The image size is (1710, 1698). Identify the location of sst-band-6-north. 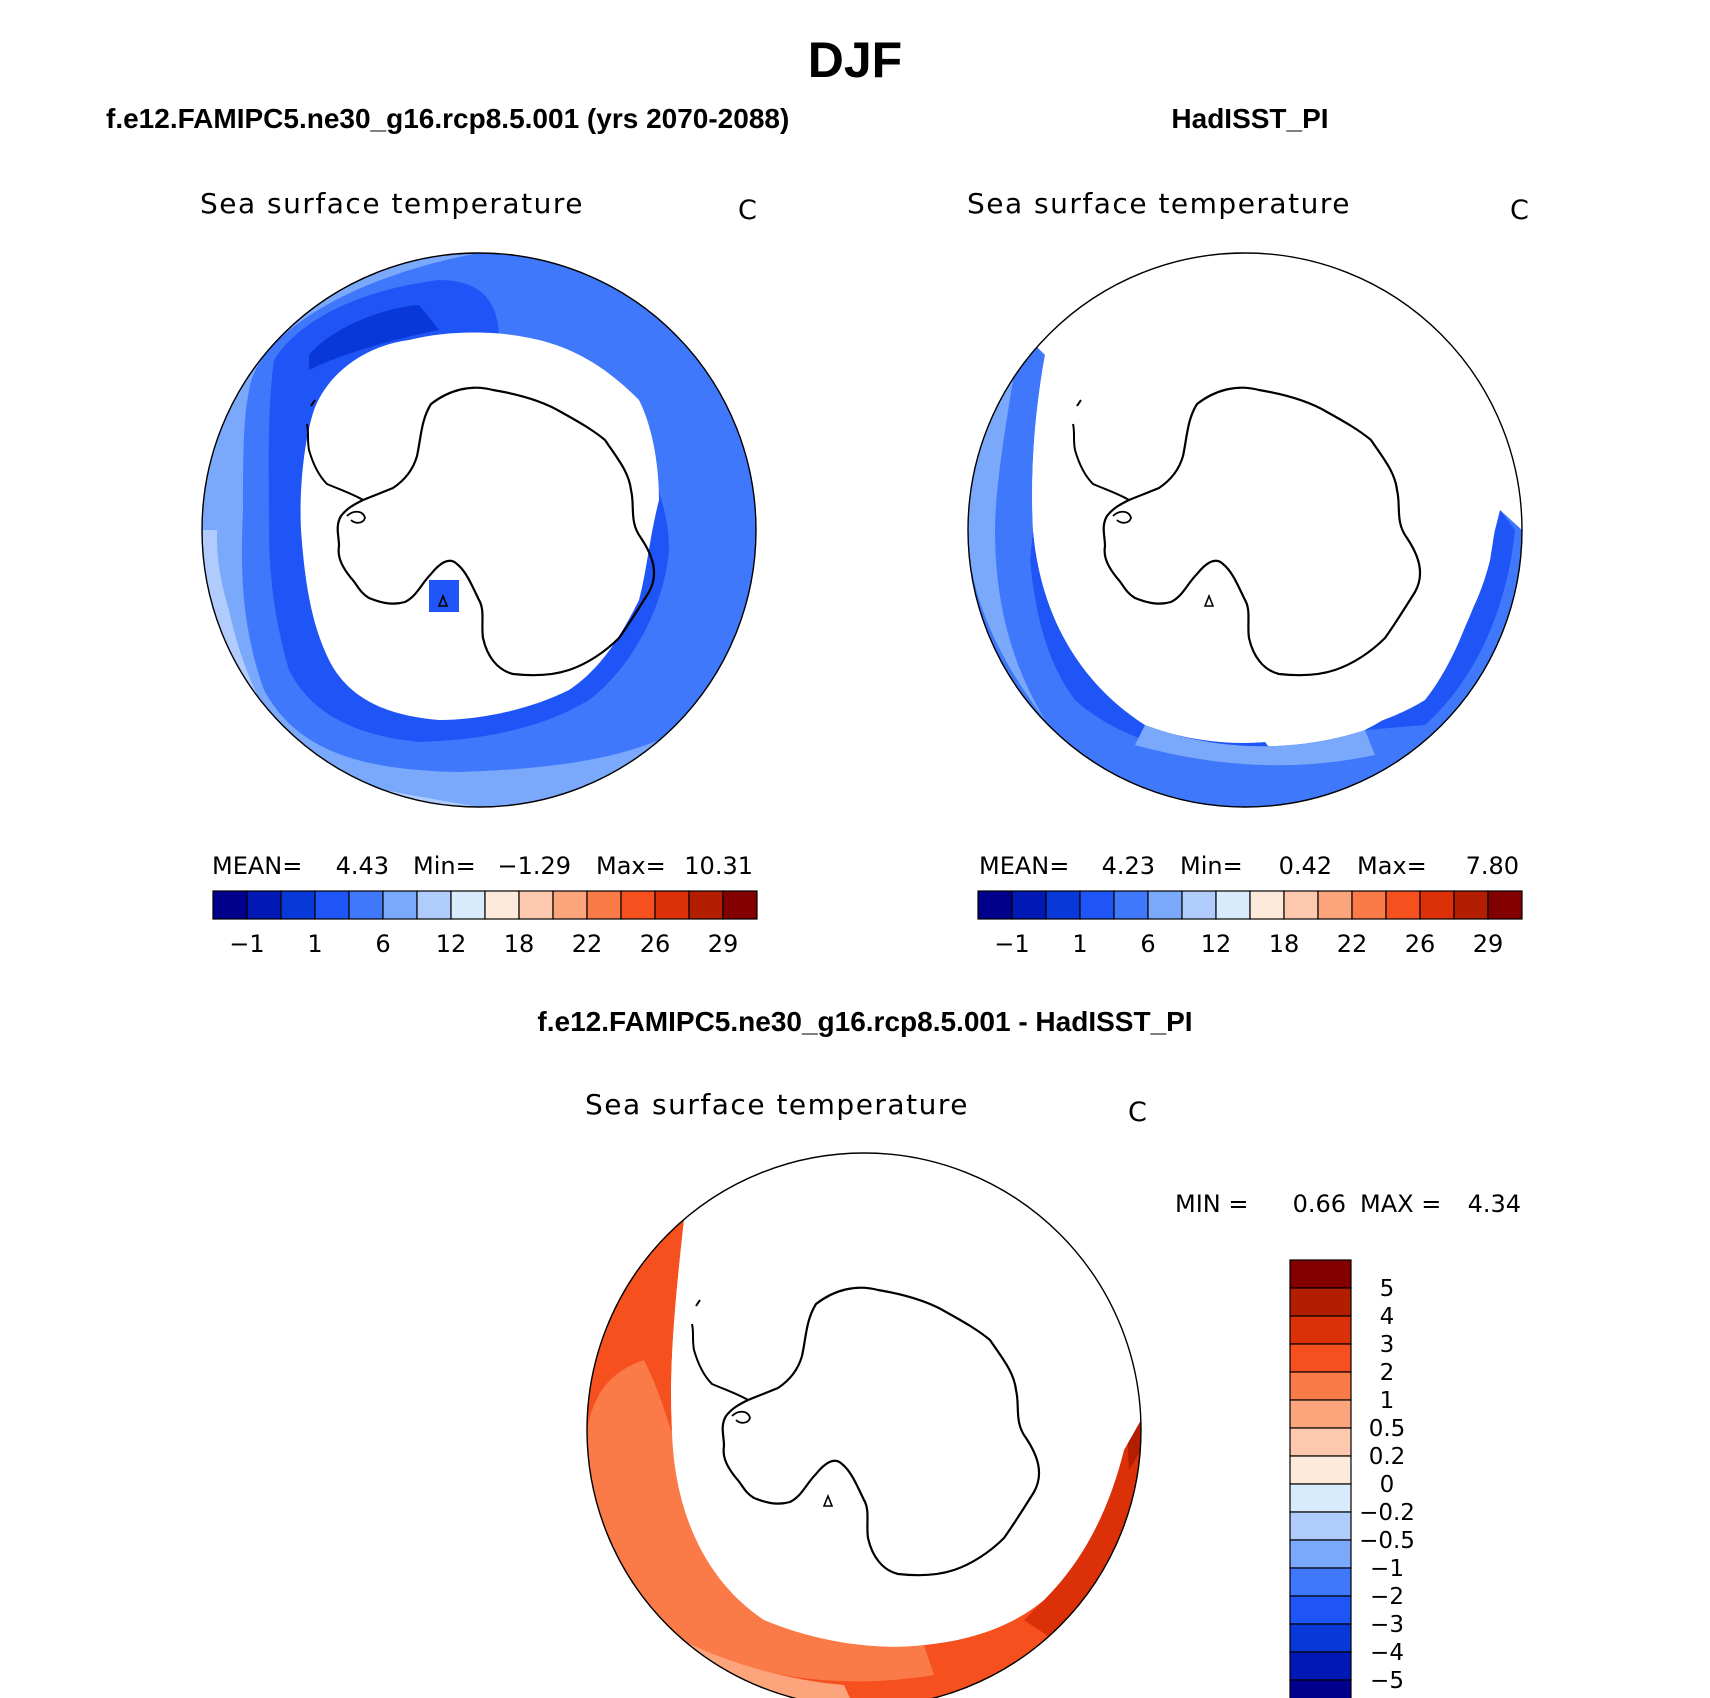
(1255, 745).